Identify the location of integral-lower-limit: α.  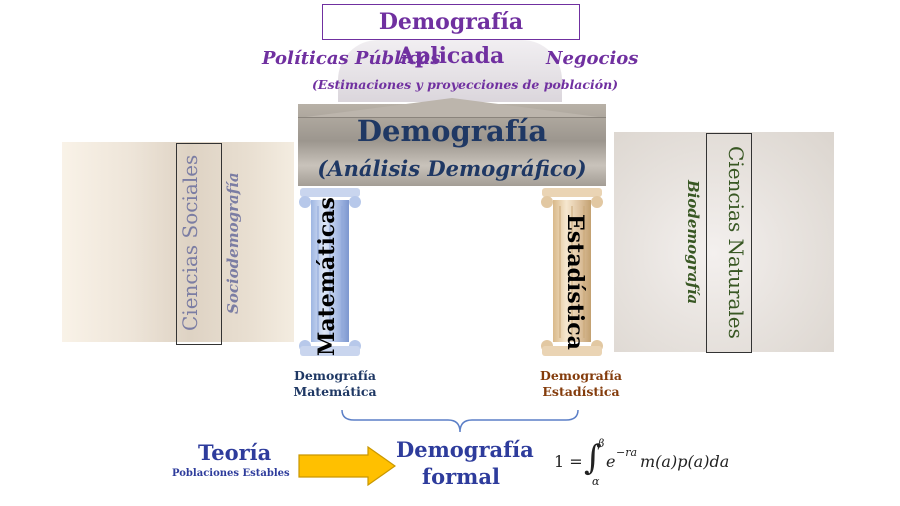
(595, 481).